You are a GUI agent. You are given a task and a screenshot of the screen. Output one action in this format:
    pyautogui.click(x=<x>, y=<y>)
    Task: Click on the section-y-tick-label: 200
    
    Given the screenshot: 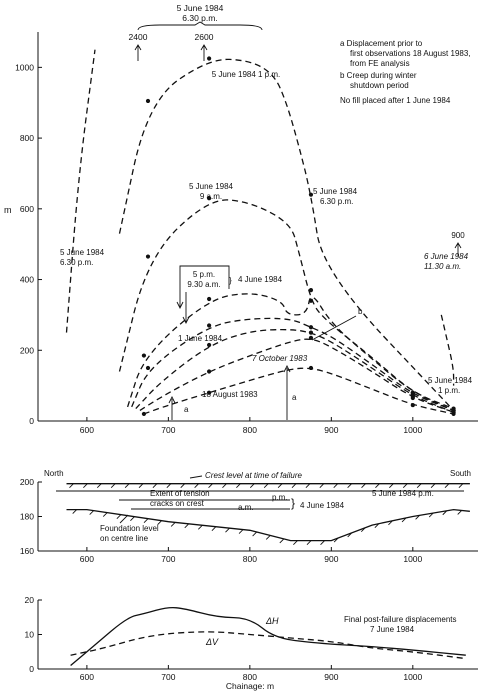 What is the action you would take?
    pyautogui.click(x=27, y=482)
    